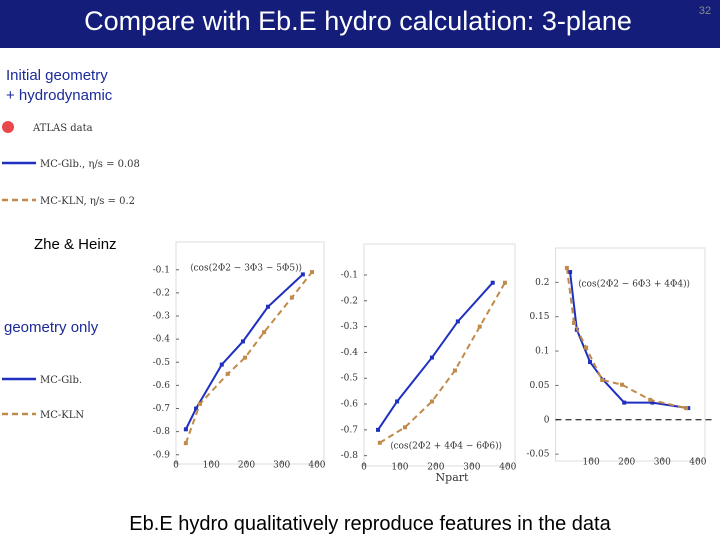 This screenshot has width=720, height=540. Describe the element at coordinates (61, 380) in the screenshot. I see `legend-text: MC-Glb.` at that location.